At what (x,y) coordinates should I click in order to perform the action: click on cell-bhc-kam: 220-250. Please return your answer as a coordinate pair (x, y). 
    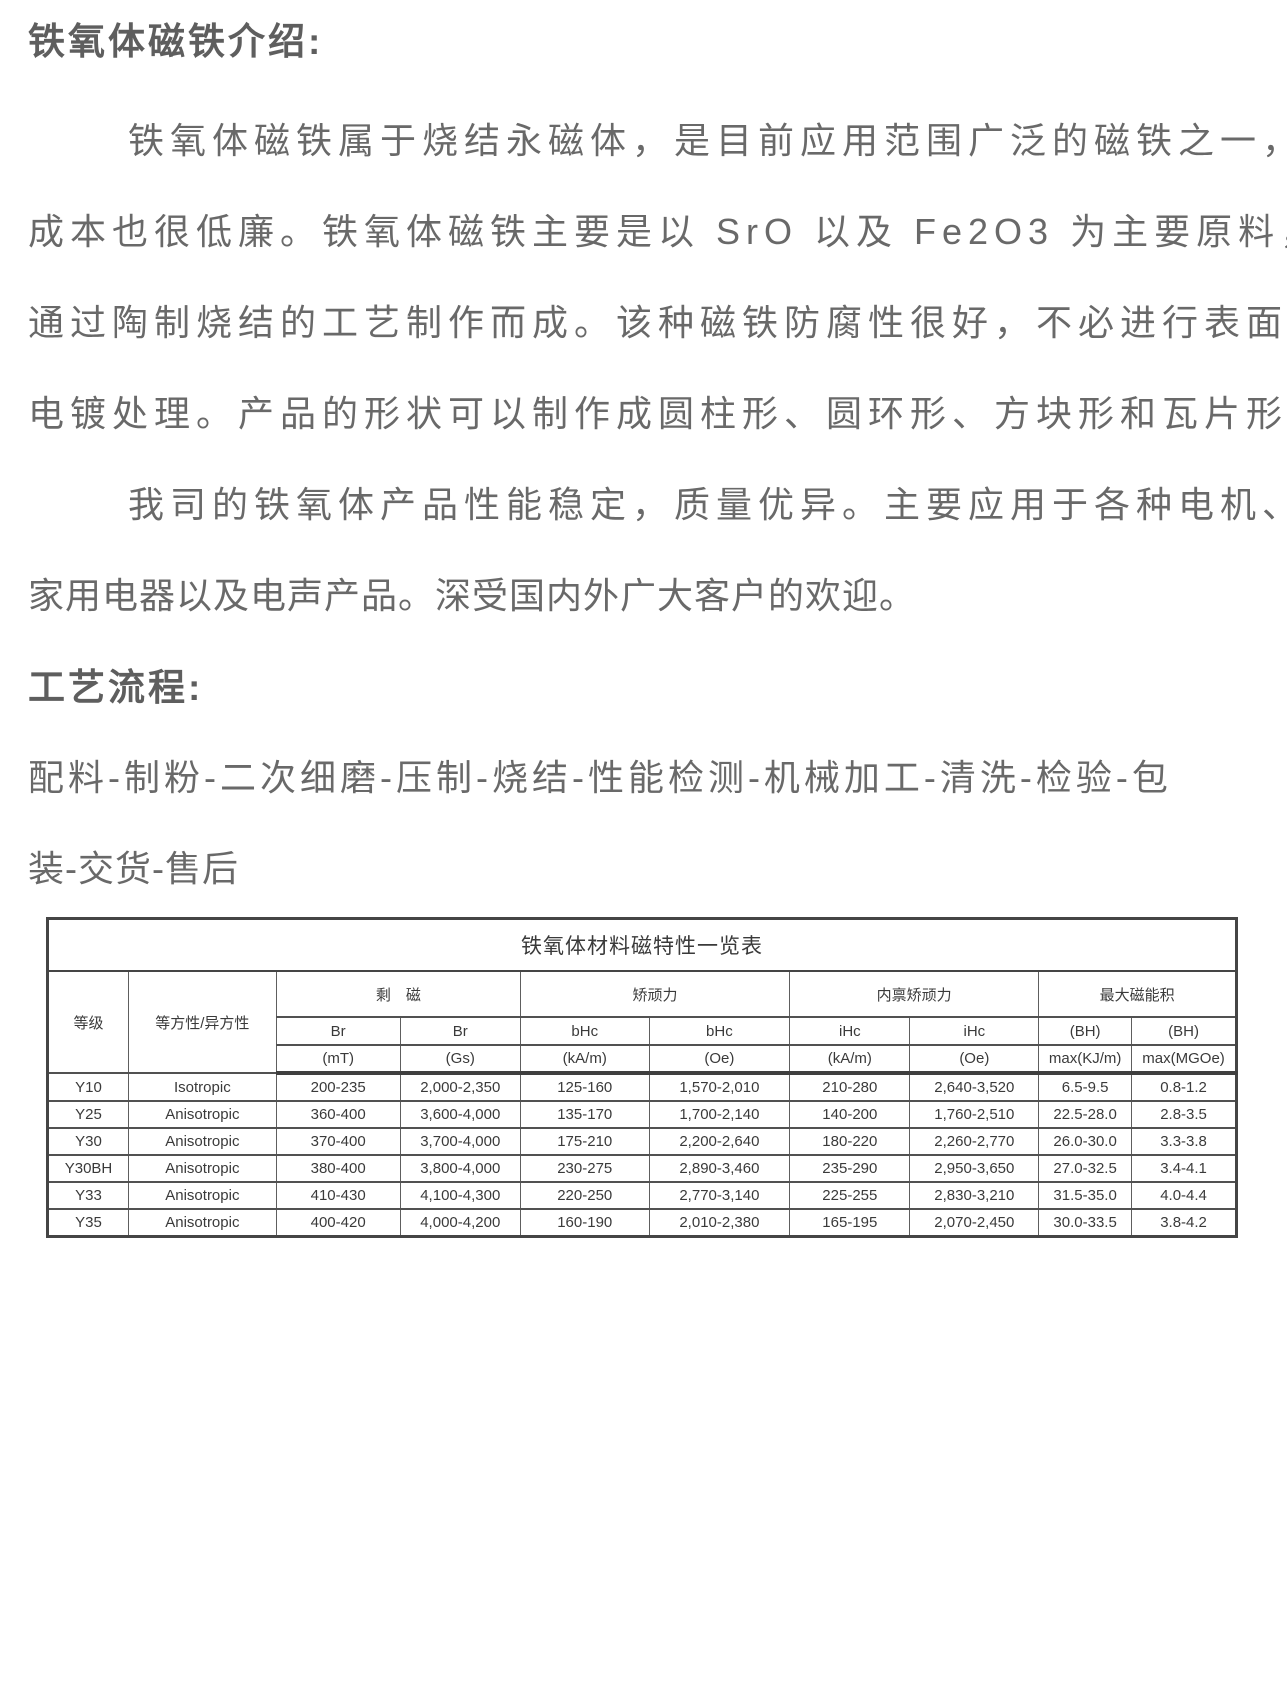
    Looking at the image, I should click on (584, 1195).